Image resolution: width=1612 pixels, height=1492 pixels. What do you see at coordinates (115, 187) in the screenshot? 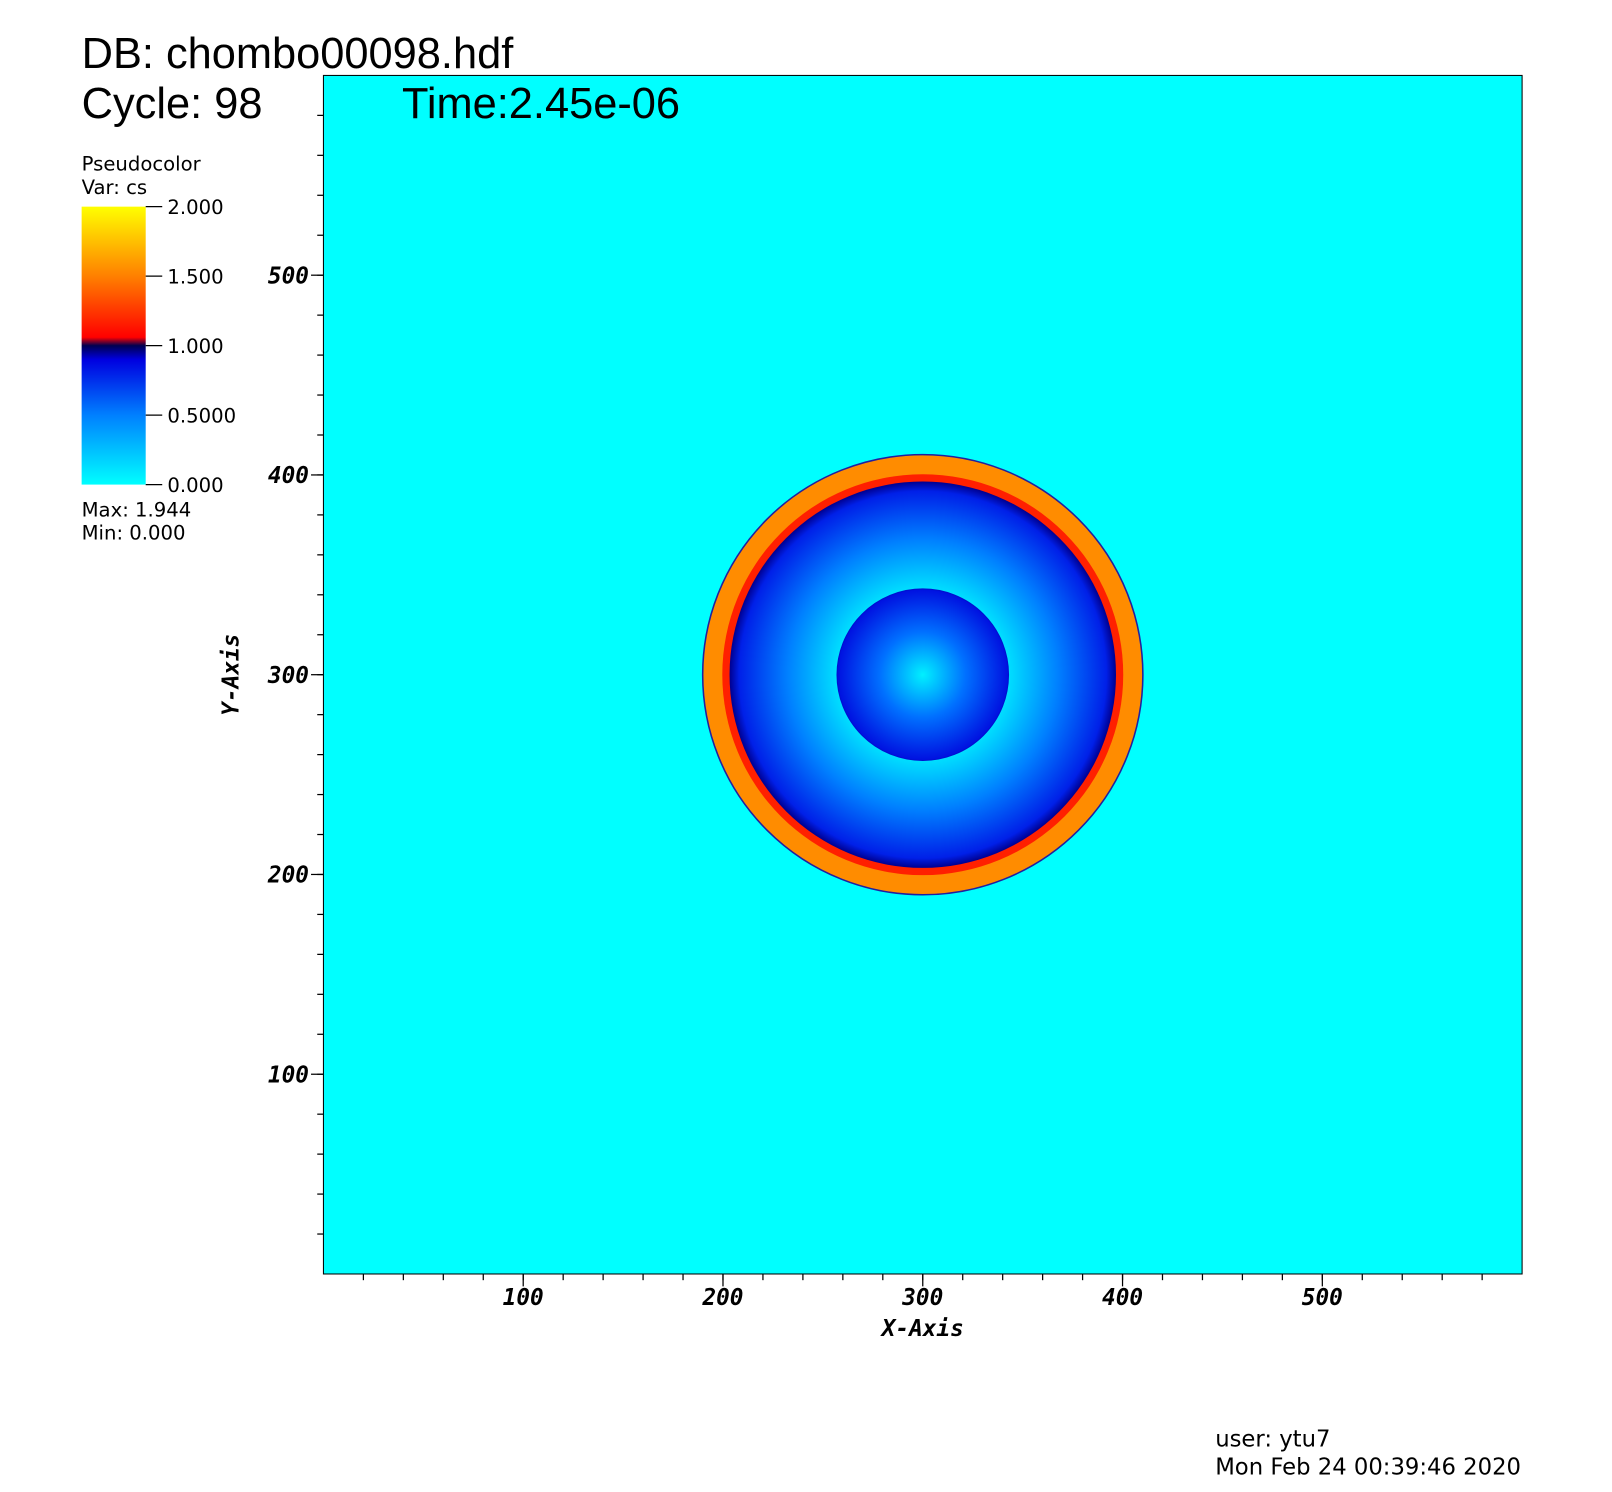
I see `legend-var: Var: cs` at bounding box center [115, 187].